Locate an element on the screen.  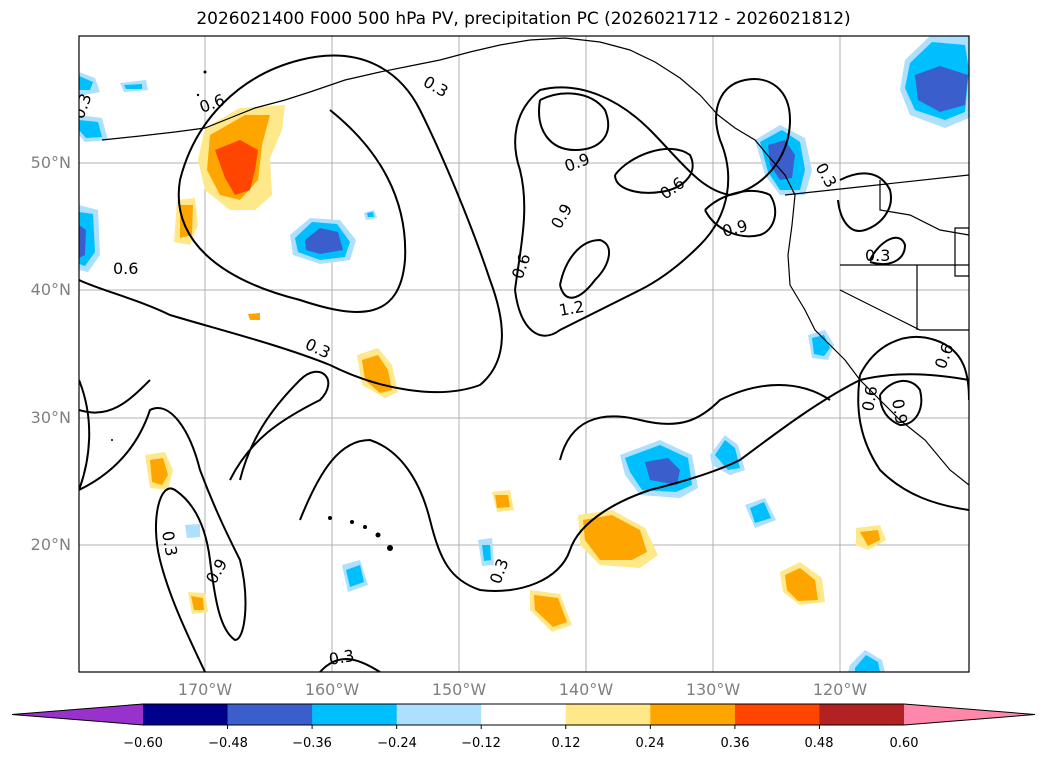
colorbar-tick-6: 0.12 is located at coordinates (566, 743).